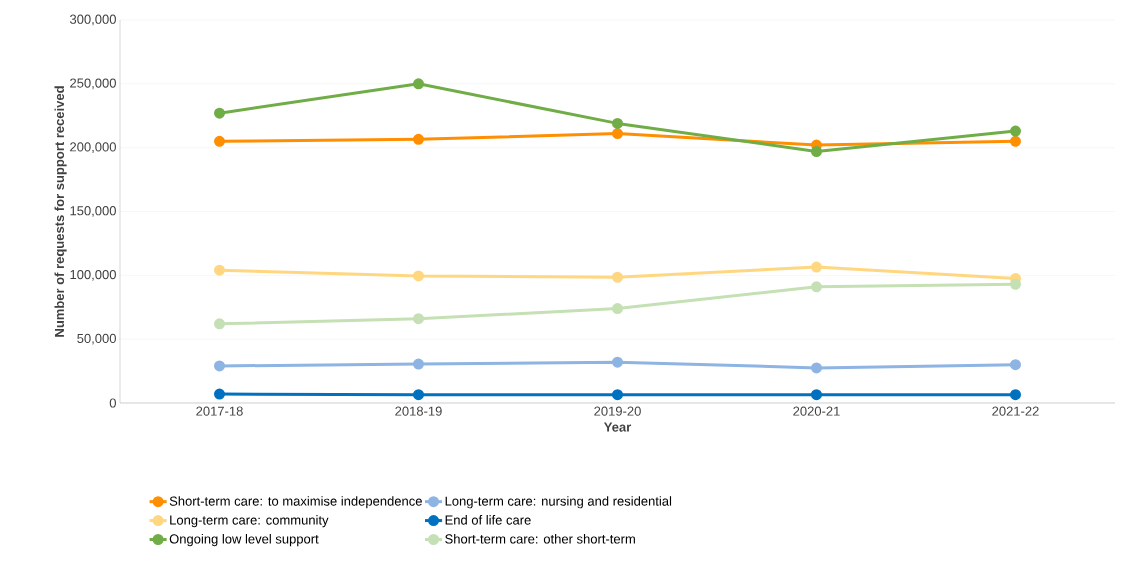 Image resolution: width=1122 pixels, height=583 pixels. Describe the element at coordinates (93, 275) in the screenshot. I see `y-tick-label: 100,000` at that location.